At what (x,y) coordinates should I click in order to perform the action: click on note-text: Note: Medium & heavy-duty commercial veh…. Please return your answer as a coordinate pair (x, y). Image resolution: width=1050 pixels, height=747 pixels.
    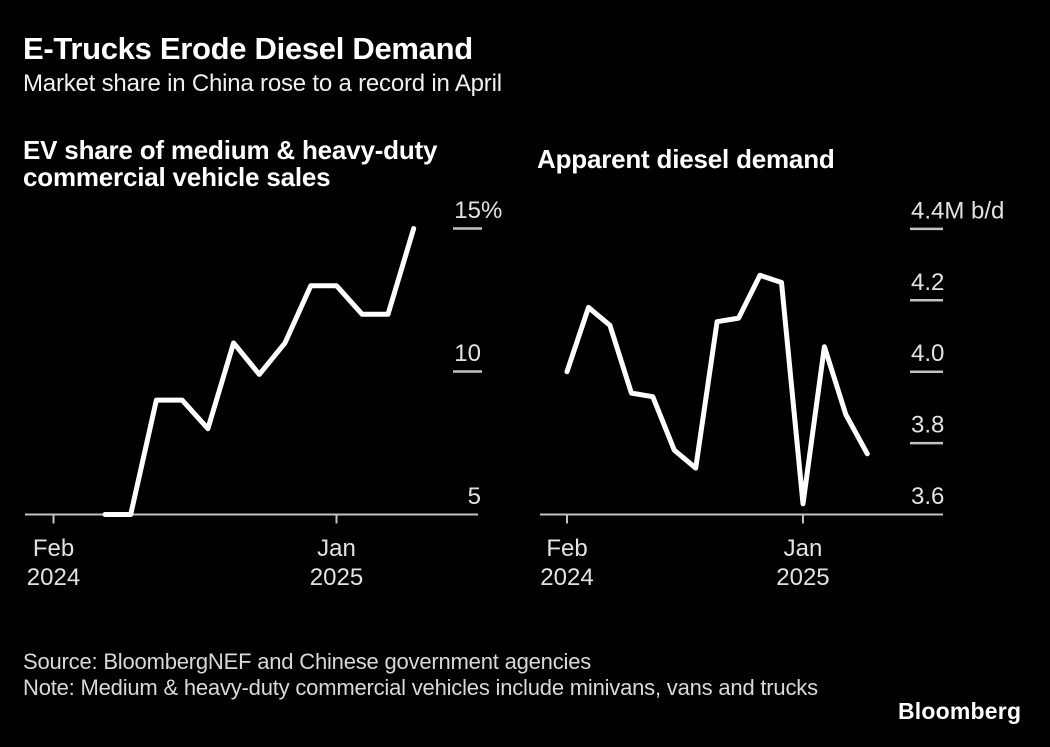
    Looking at the image, I should click on (420, 687).